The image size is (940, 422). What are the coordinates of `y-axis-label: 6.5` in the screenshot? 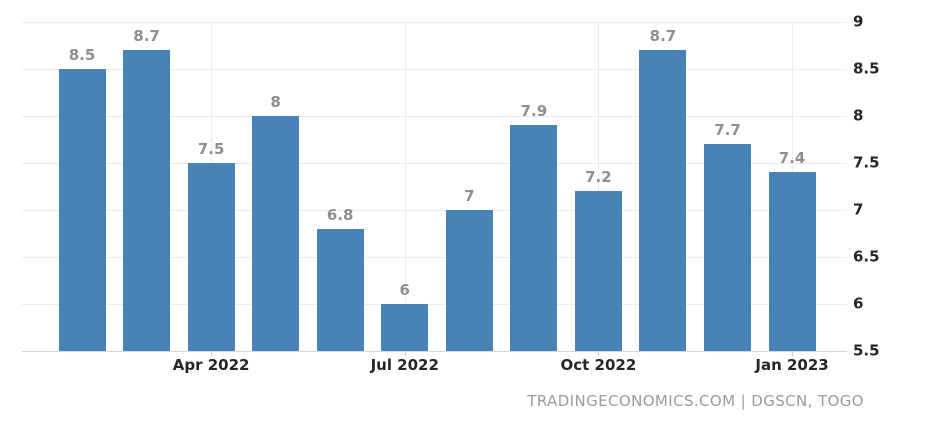 It's located at (866, 256).